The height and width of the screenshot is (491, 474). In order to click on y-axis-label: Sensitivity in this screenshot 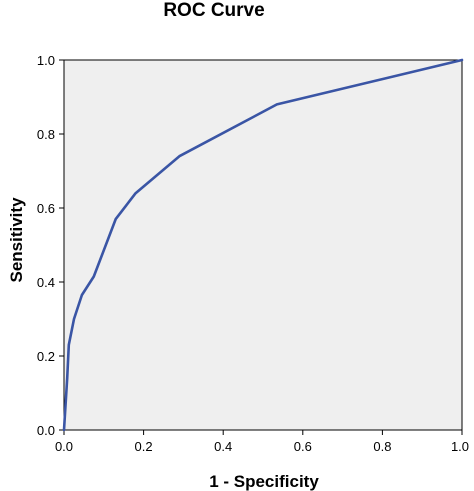, I will do `click(16, 240)`.